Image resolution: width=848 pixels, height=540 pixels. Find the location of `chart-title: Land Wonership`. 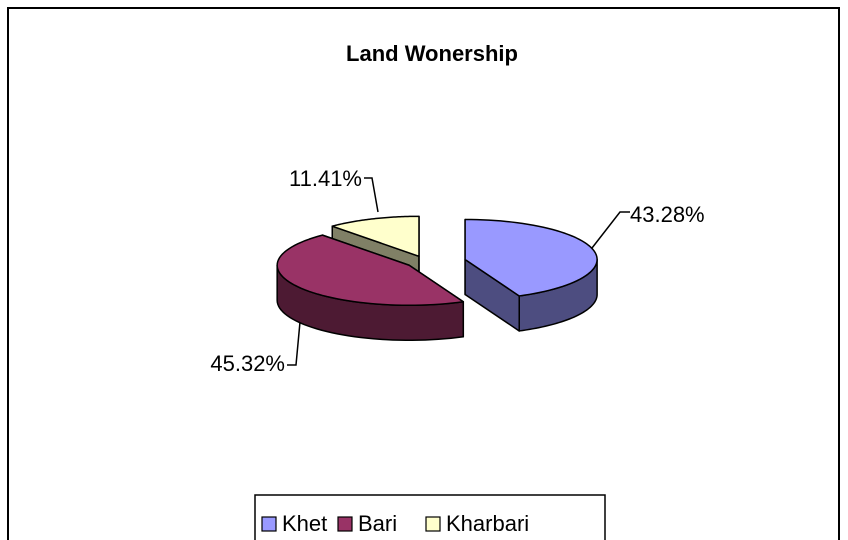

chart-title: Land Wonership is located at coordinates (432, 53).